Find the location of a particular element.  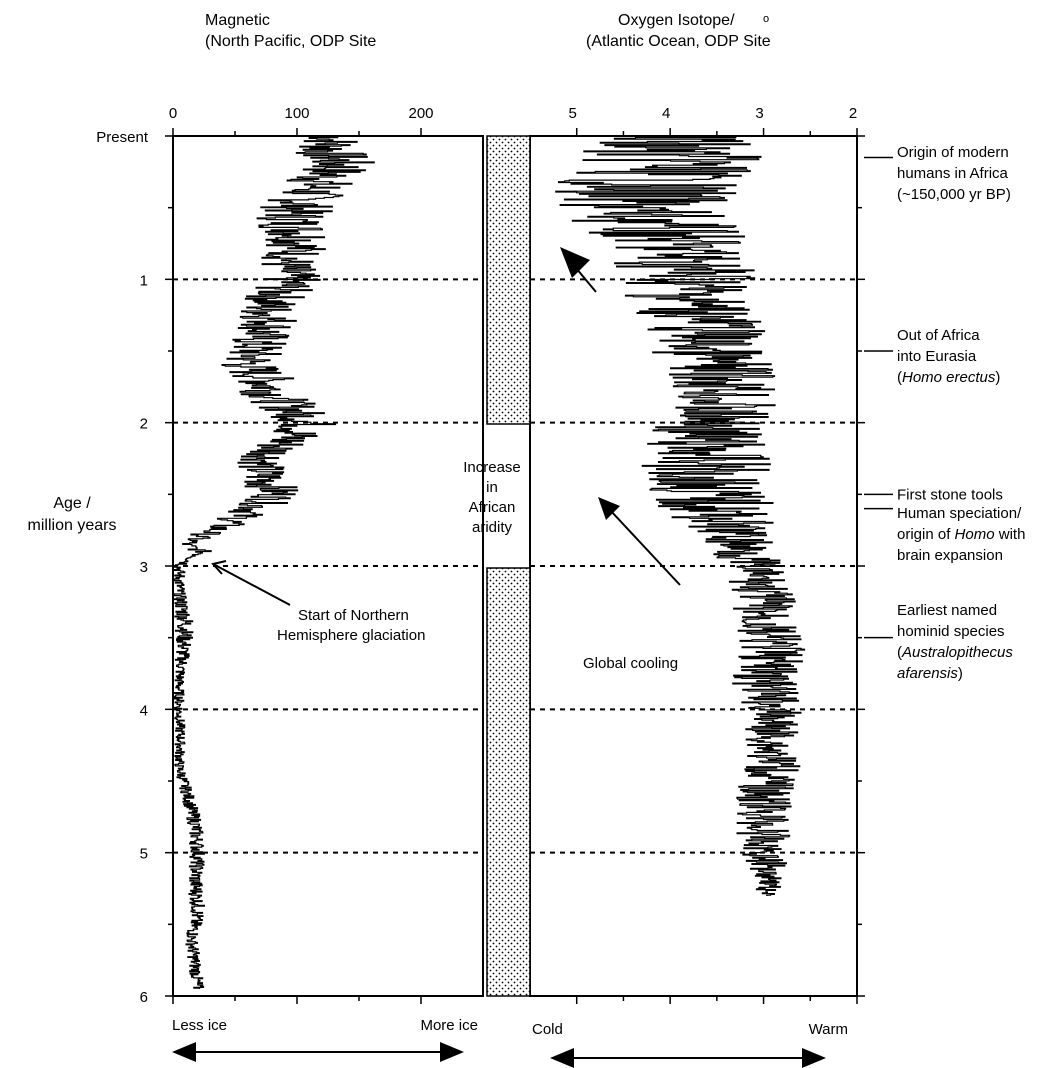

left-x-tick-label: 0 is located at coordinates (173, 113).